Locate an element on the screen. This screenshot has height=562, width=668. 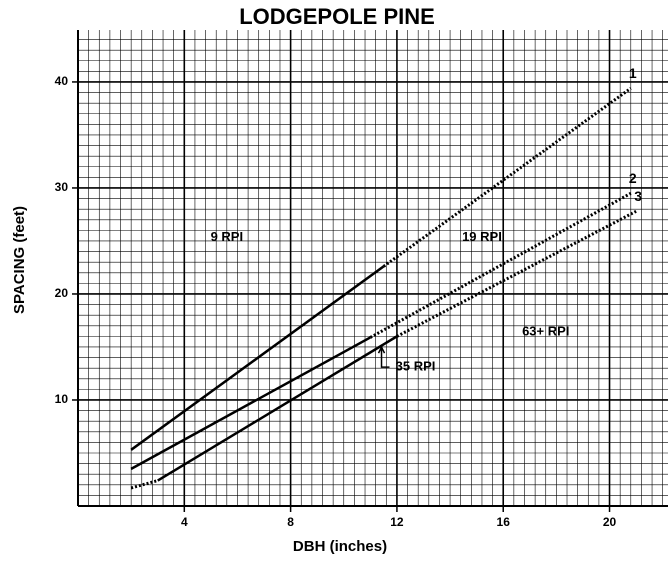
y-tick-label: 30 is located at coordinates (62, 187).